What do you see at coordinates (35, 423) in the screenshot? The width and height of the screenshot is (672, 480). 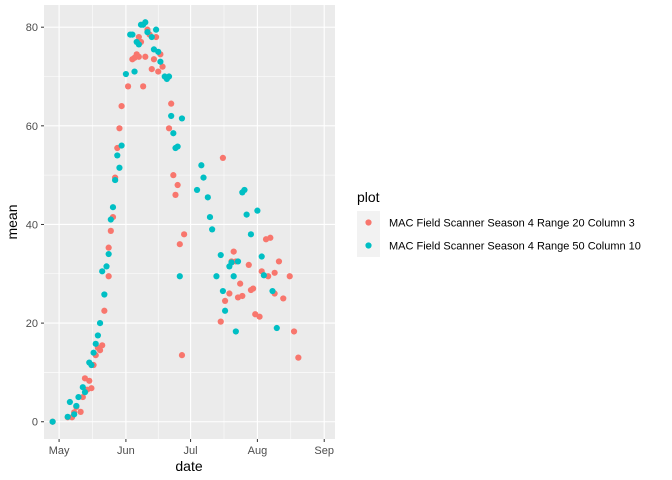 I see `y-tick-label: 0` at bounding box center [35, 423].